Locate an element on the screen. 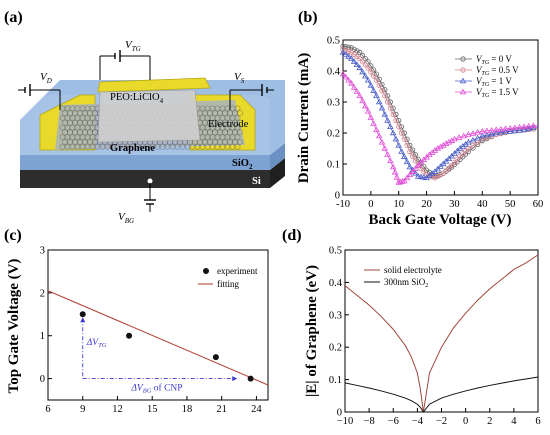 This screenshot has height=435, width=550. plot-c-legend-experiment: experiment is located at coordinates (237, 271).